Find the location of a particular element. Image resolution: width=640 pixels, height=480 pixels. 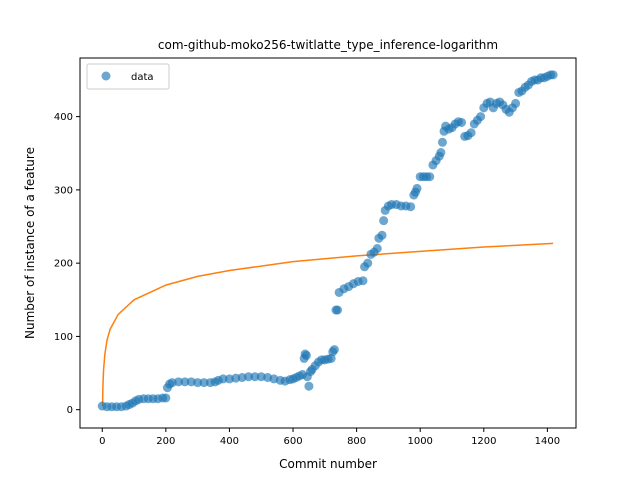

y-axis: 0 100 200 300 400 is located at coordinates (67, 264).